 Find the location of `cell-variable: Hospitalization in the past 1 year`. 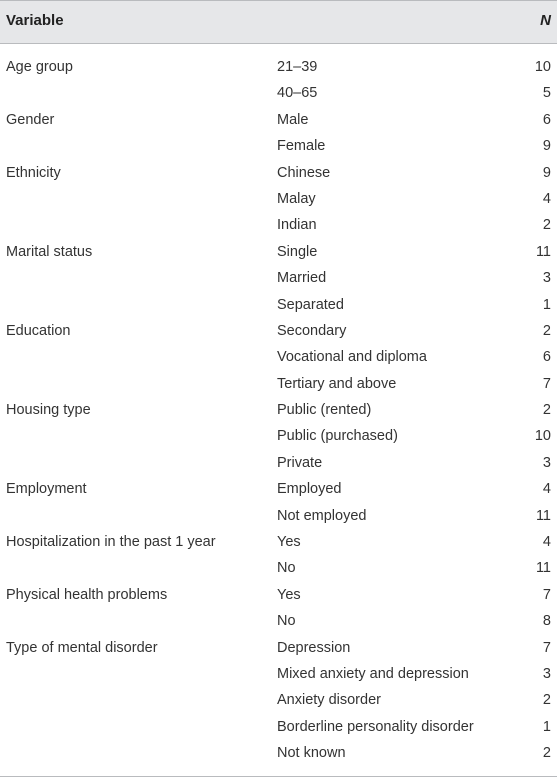

cell-variable: Hospitalization in the past 1 year is located at coordinates (111, 542).